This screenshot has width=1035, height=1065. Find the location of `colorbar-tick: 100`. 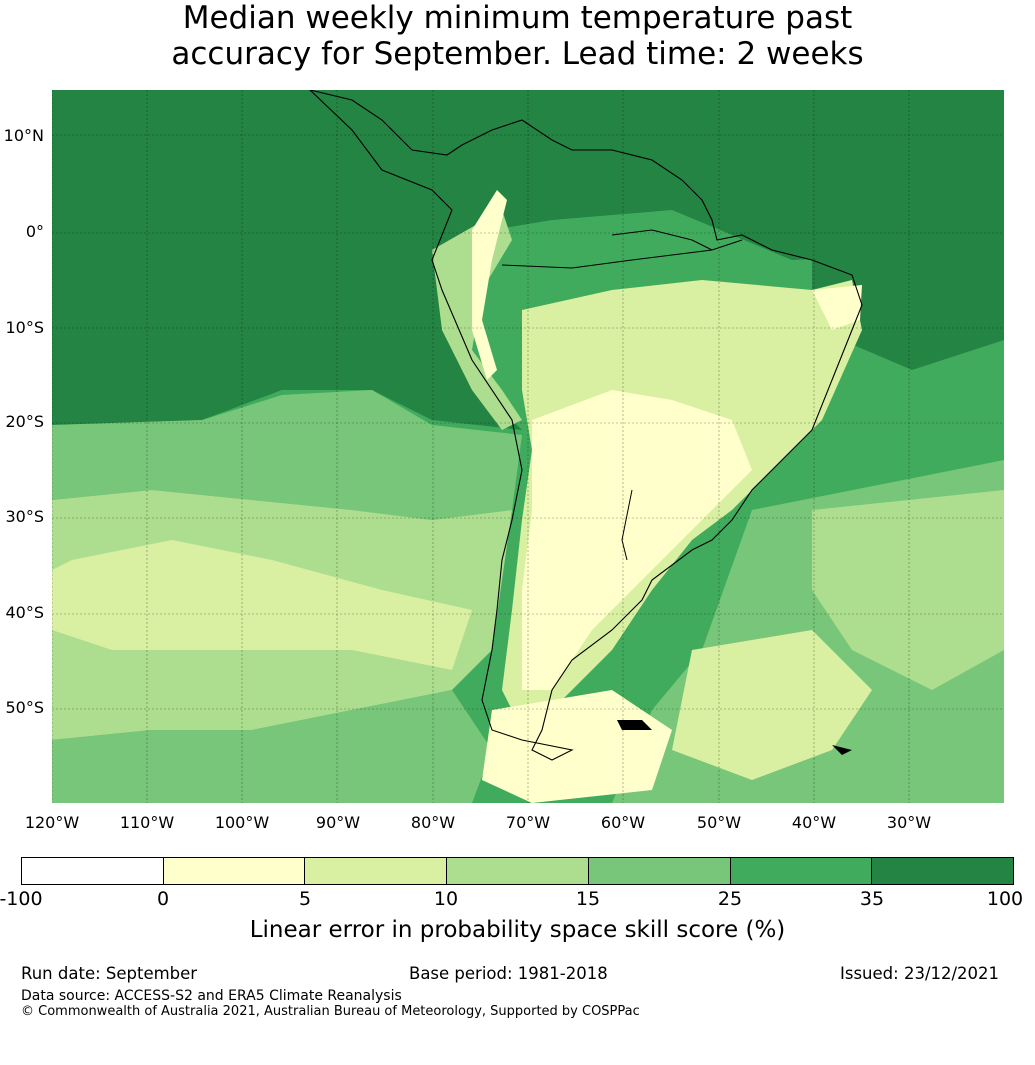

colorbar-tick: 100 is located at coordinates (1005, 899).